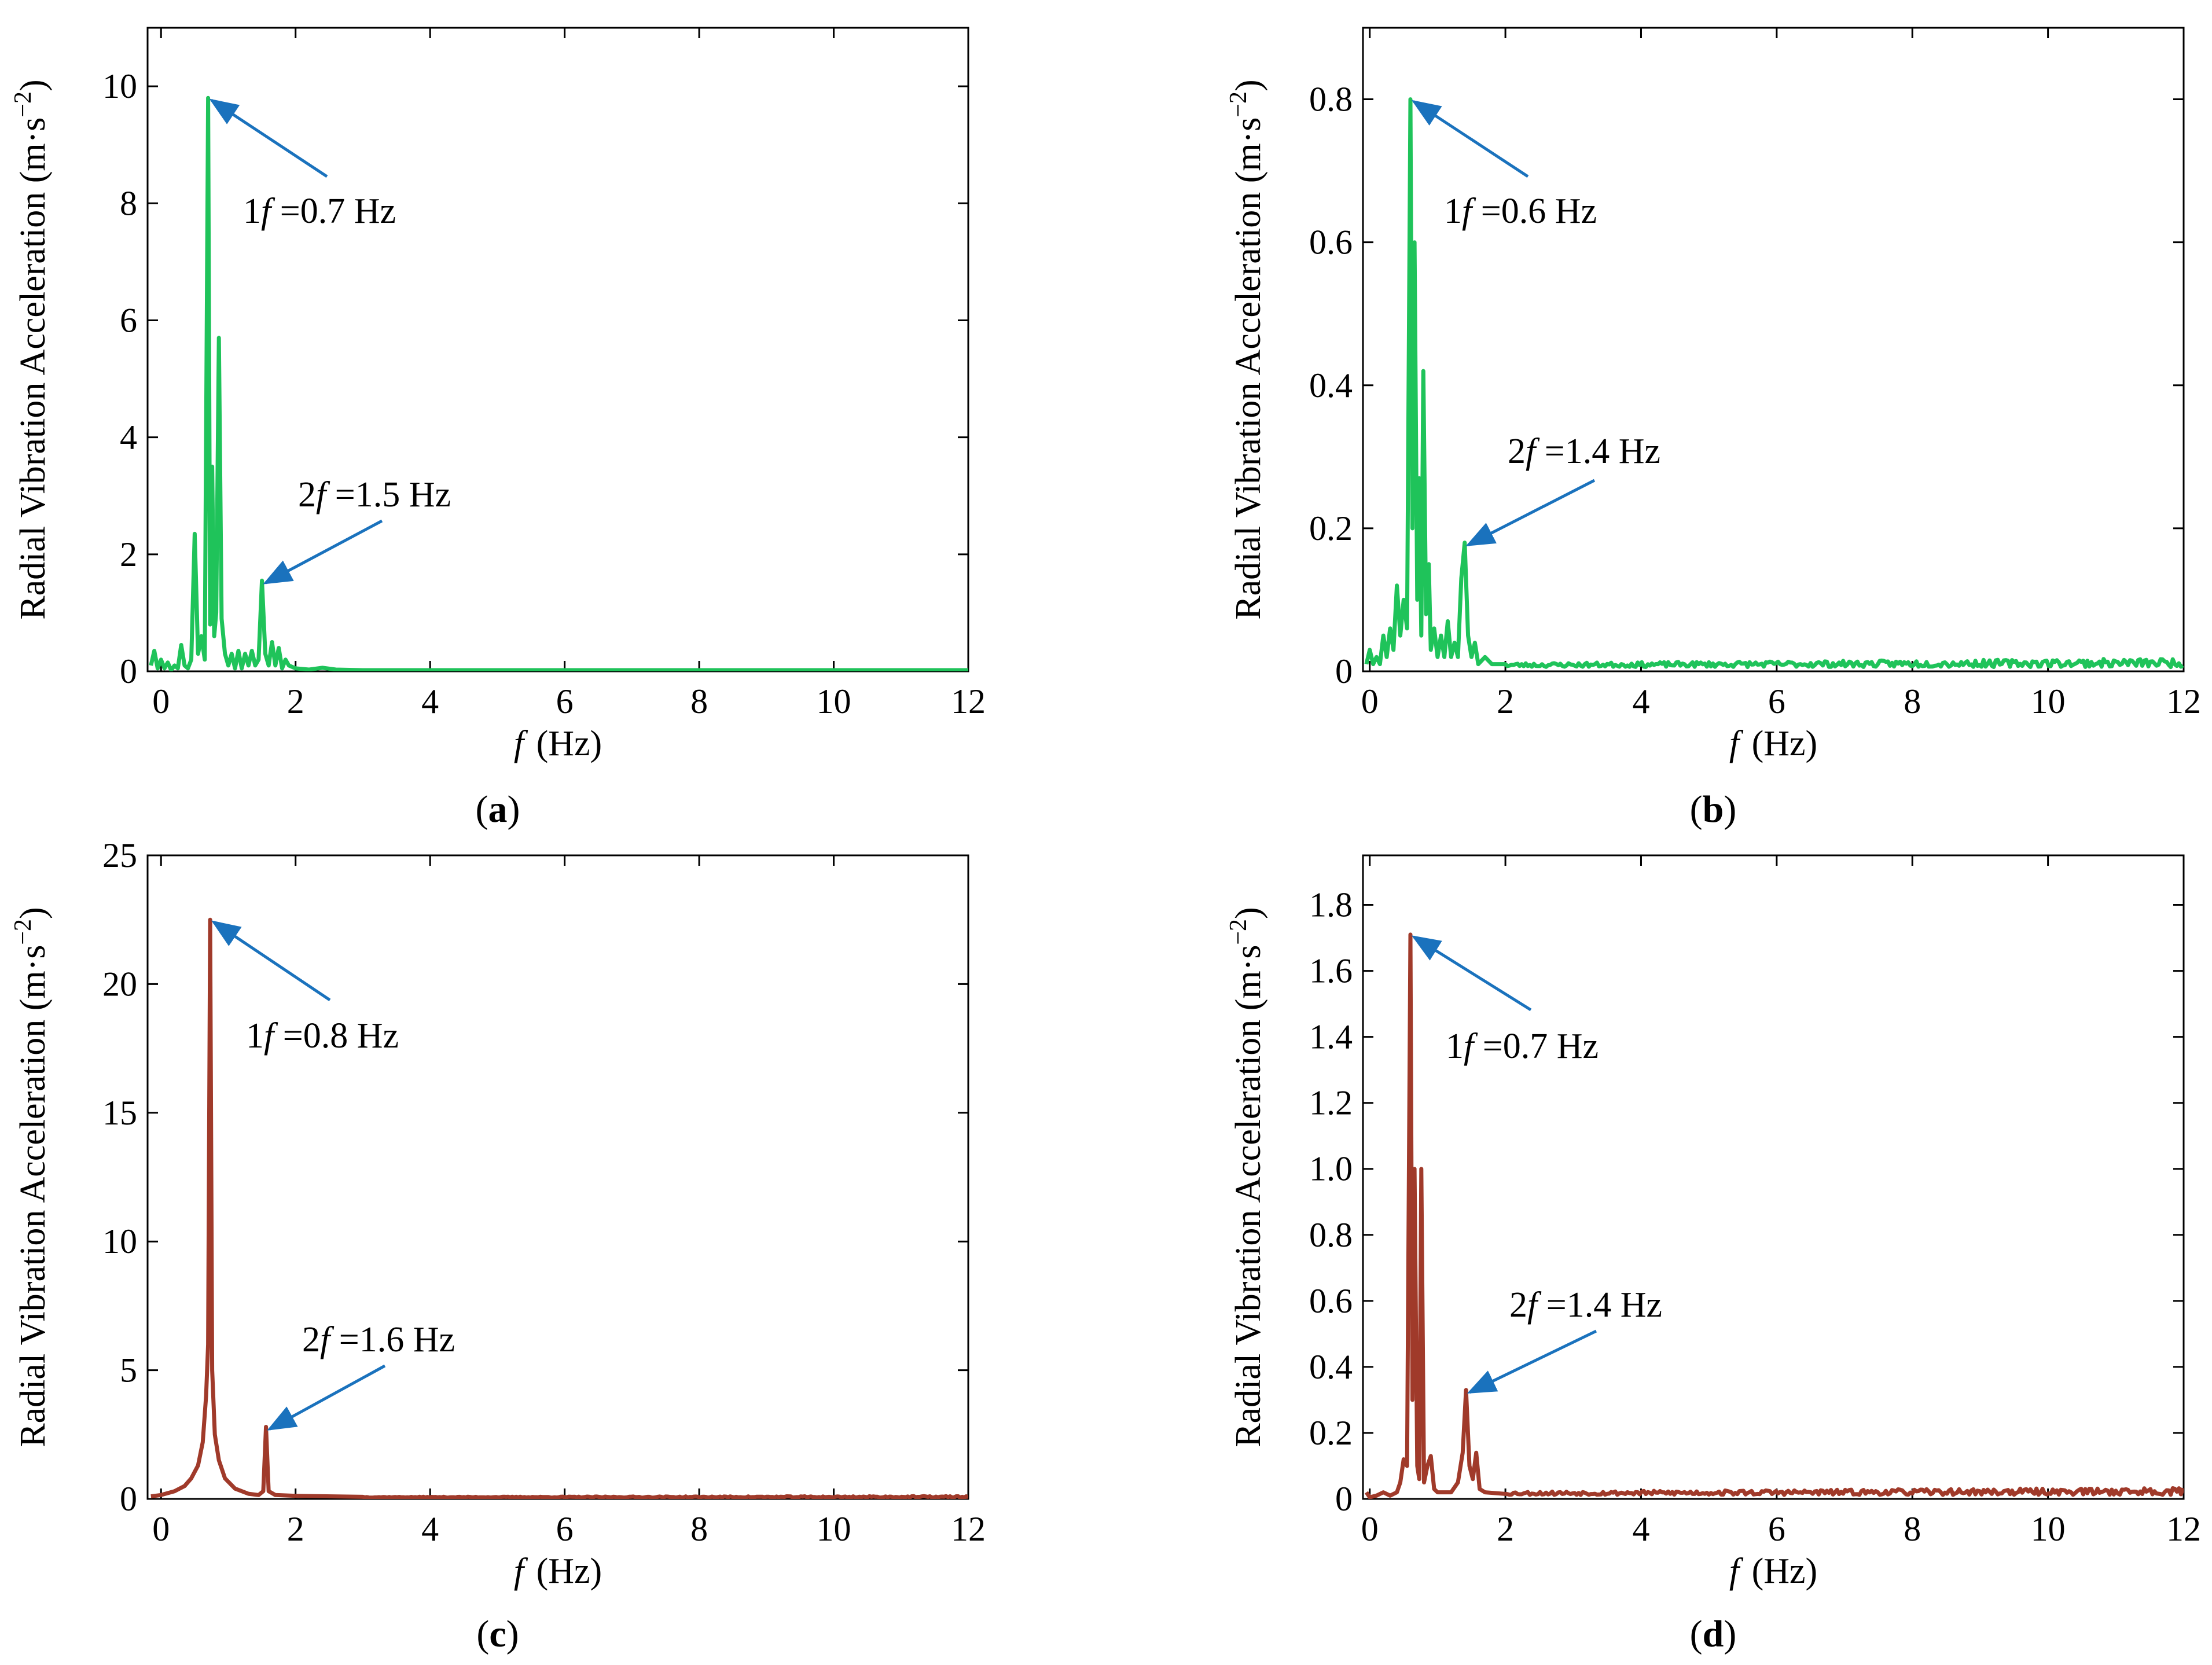  Describe the element at coordinates (337, 1036) in the screenshot. I see `annotation-value: =0.8 Hz` at that location.